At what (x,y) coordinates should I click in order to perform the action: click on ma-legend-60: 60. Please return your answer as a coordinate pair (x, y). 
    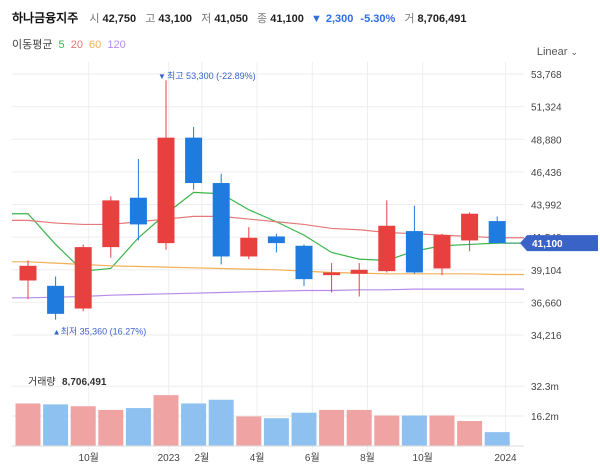
    Looking at the image, I should click on (95, 45).